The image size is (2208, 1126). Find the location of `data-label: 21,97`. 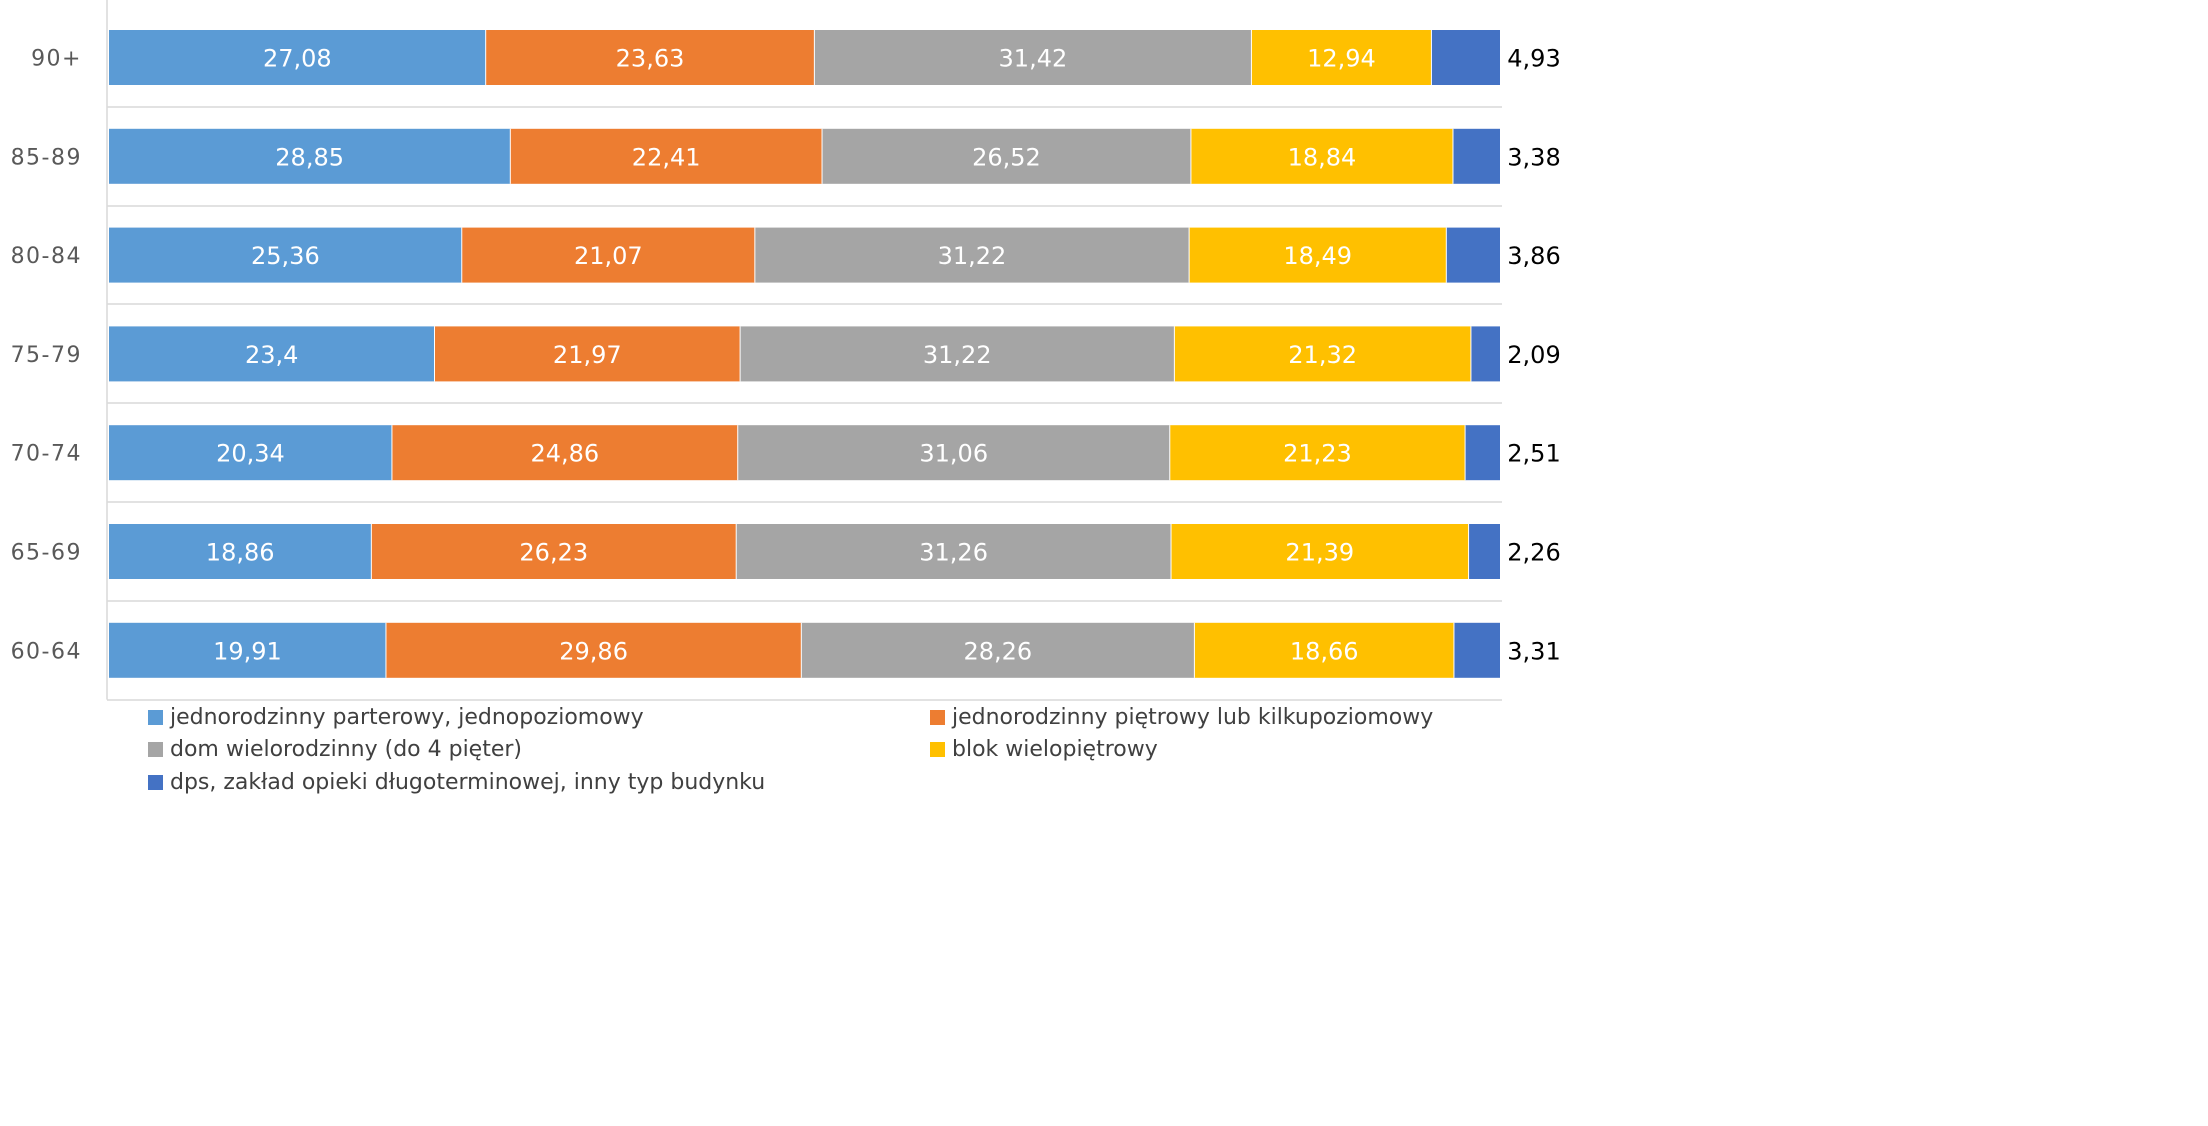

data-label: 21,97 is located at coordinates (587, 355).